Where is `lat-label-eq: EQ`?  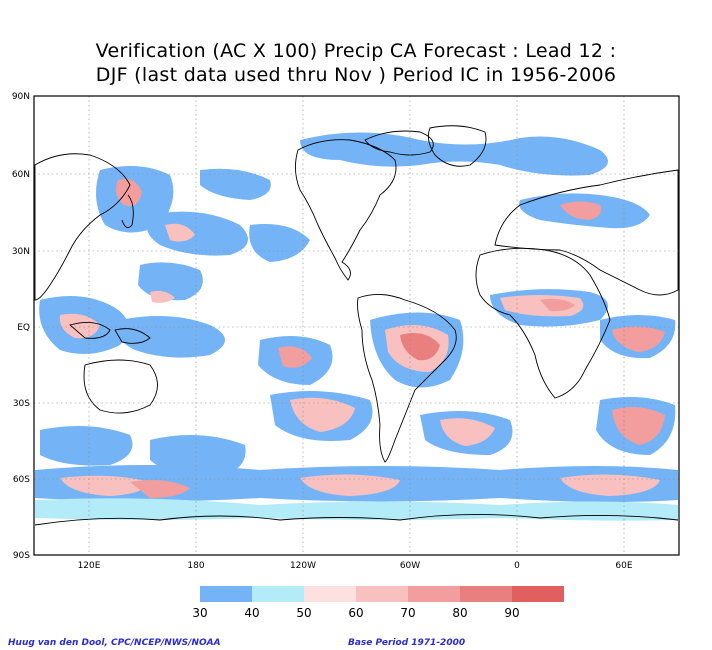 lat-label-eq: EQ is located at coordinates (23, 328).